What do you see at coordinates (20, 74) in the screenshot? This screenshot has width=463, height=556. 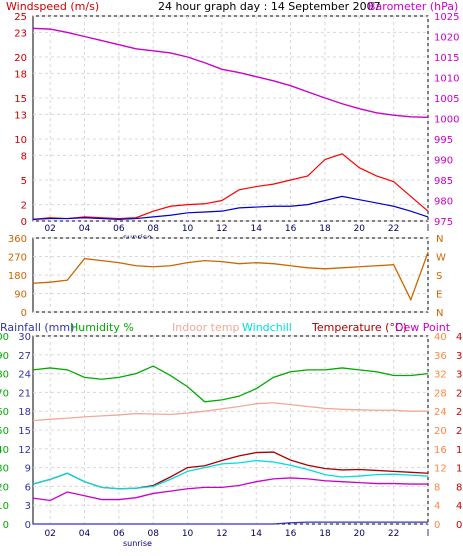 I see `wind-tick-7: 18` at bounding box center [20, 74].